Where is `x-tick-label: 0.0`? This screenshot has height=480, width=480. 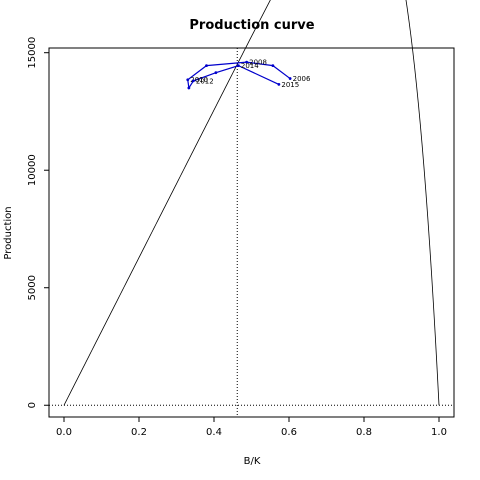
x-tick-label: 0.0 is located at coordinates (64, 432).